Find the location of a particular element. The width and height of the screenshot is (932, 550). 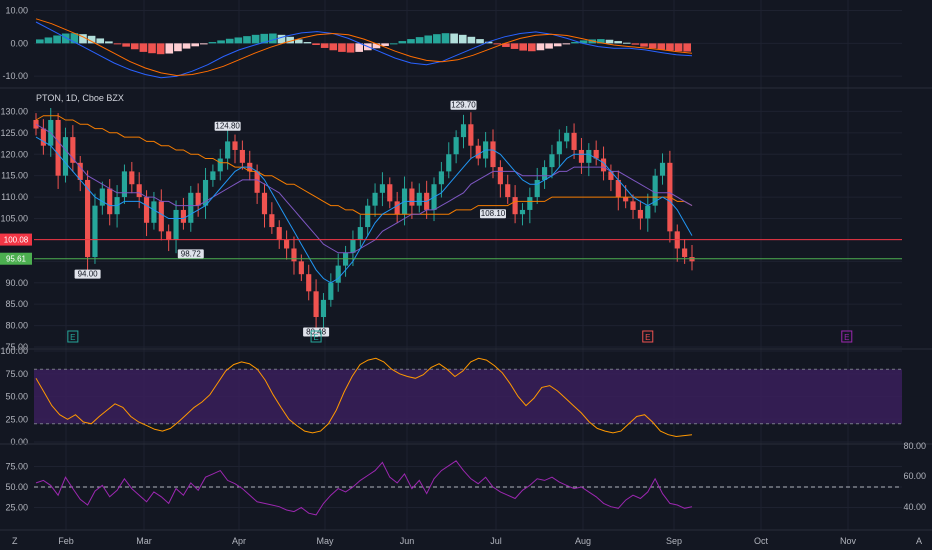

x-tick-label: Mar is located at coordinates (144, 541).